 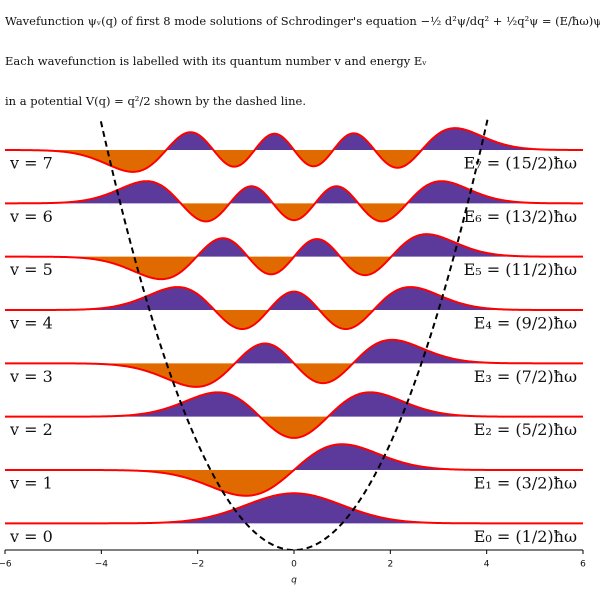 What do you see at coordinates (525, 323) in the screenshot?
I see `energy-label: E₄ = (9/2)ħω` at bounding box center [525, 323].